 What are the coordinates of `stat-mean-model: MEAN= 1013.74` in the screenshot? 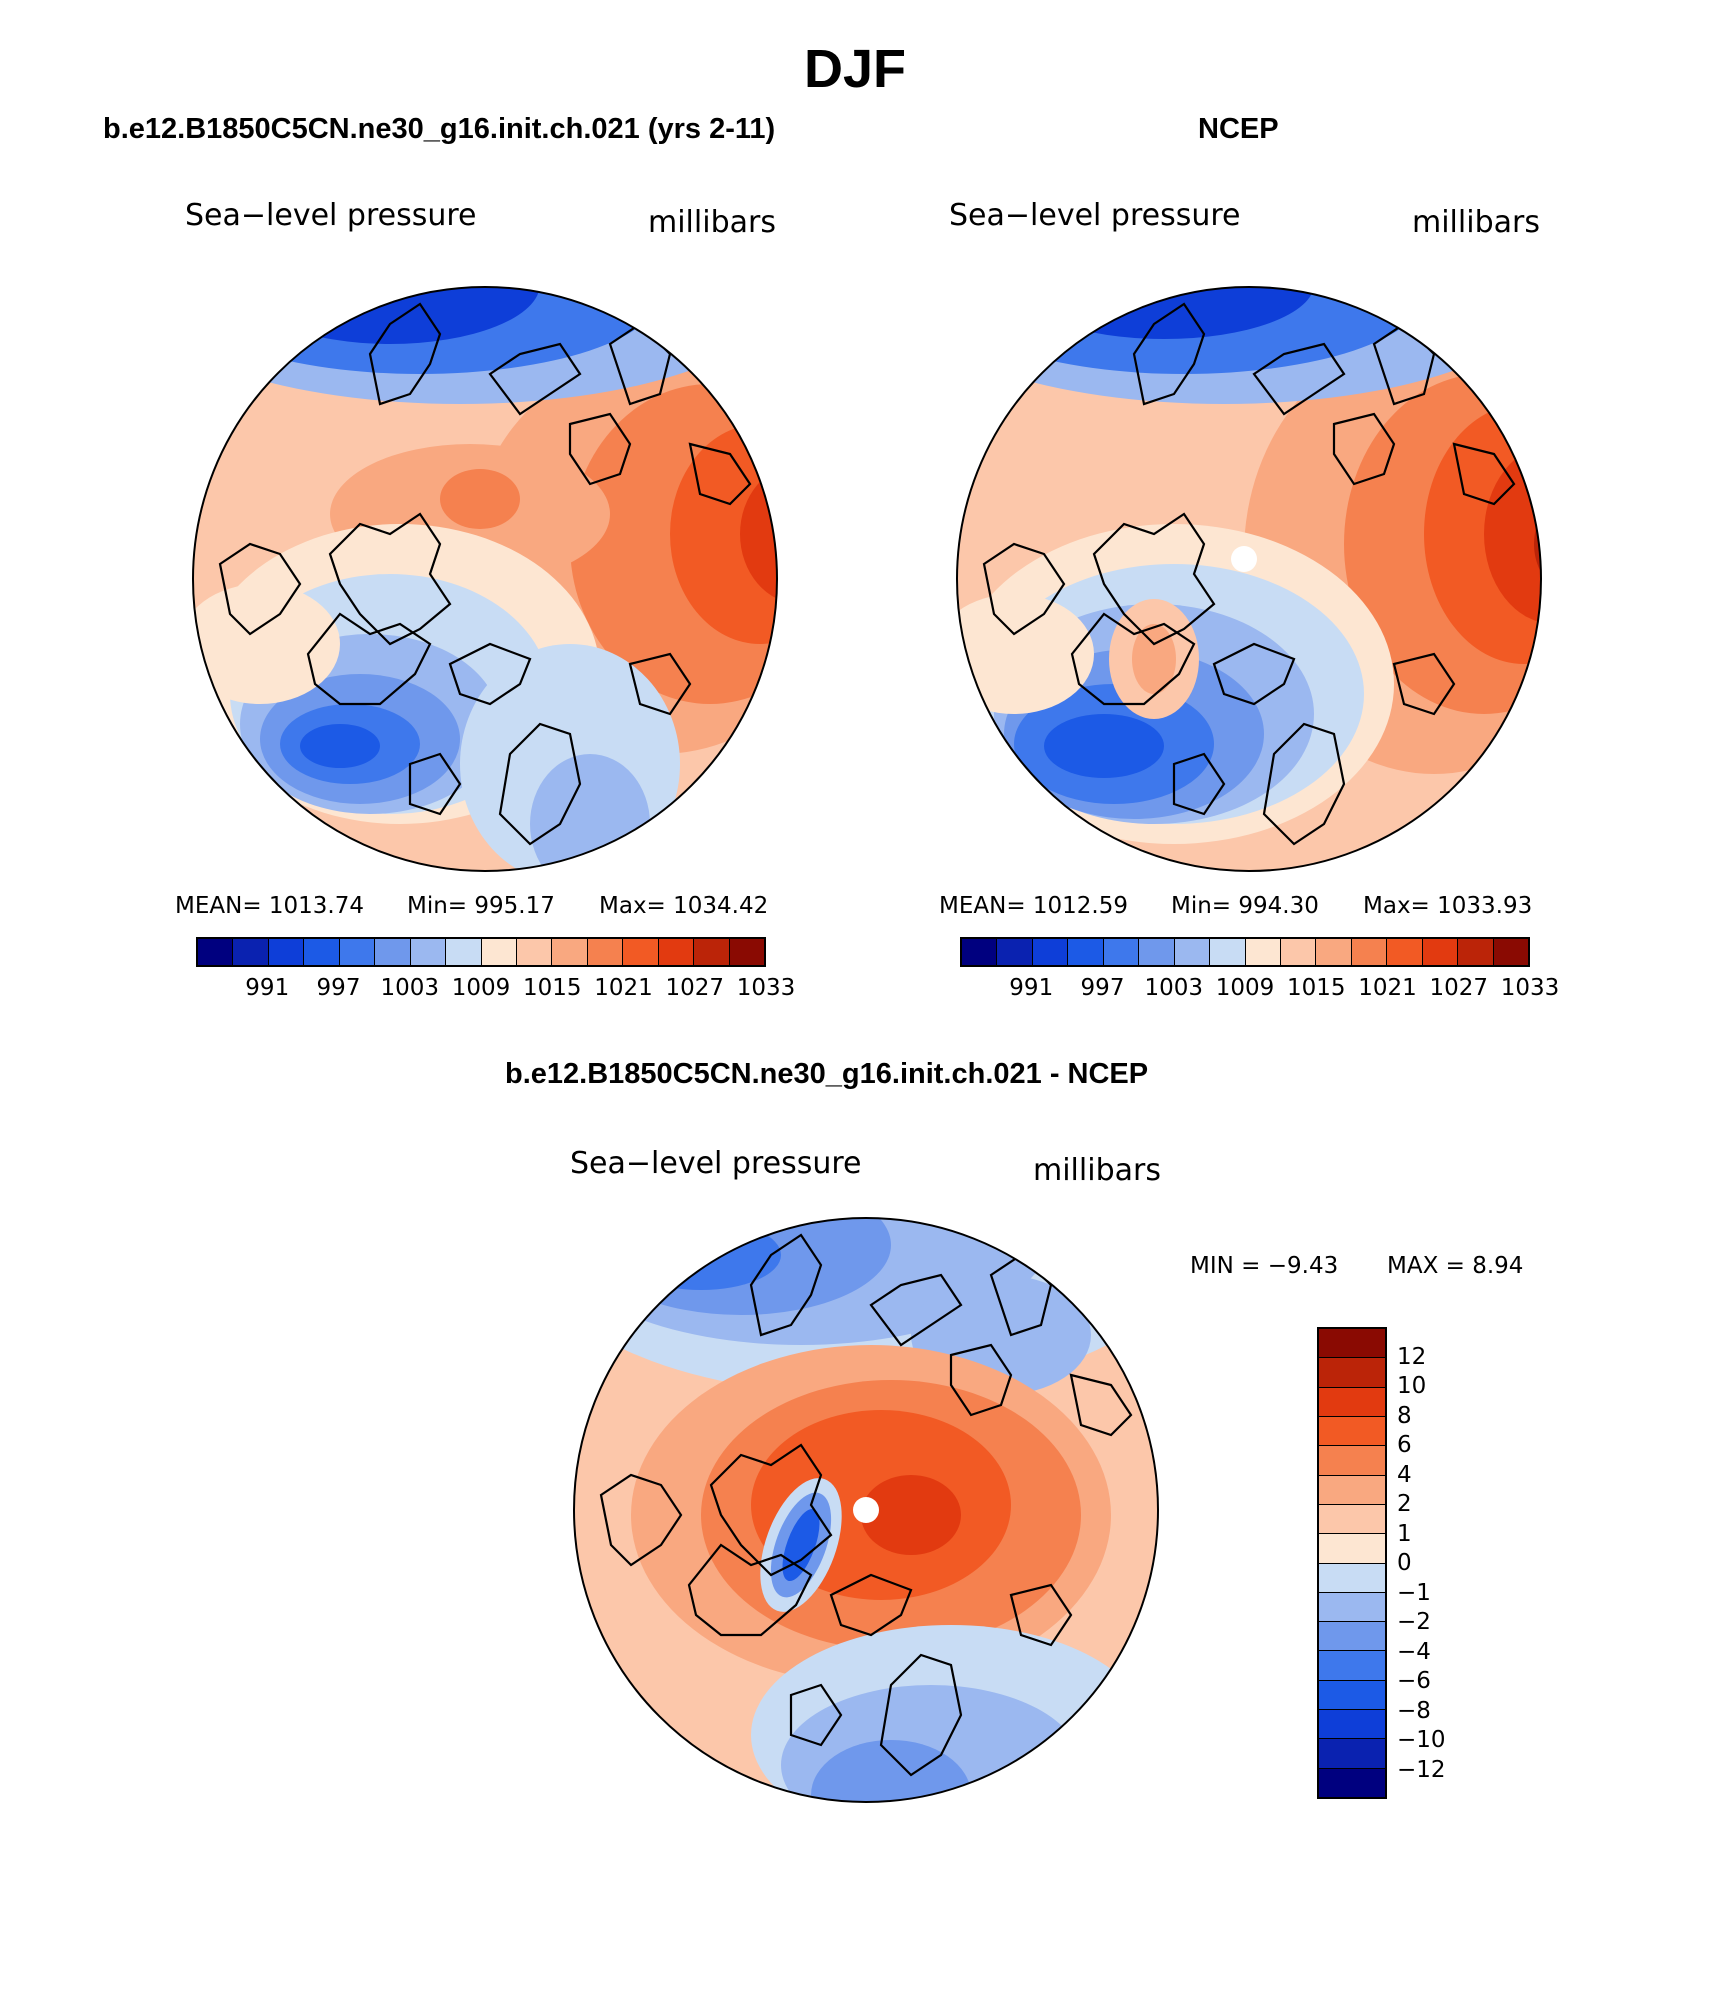 It's located at (270, 906).